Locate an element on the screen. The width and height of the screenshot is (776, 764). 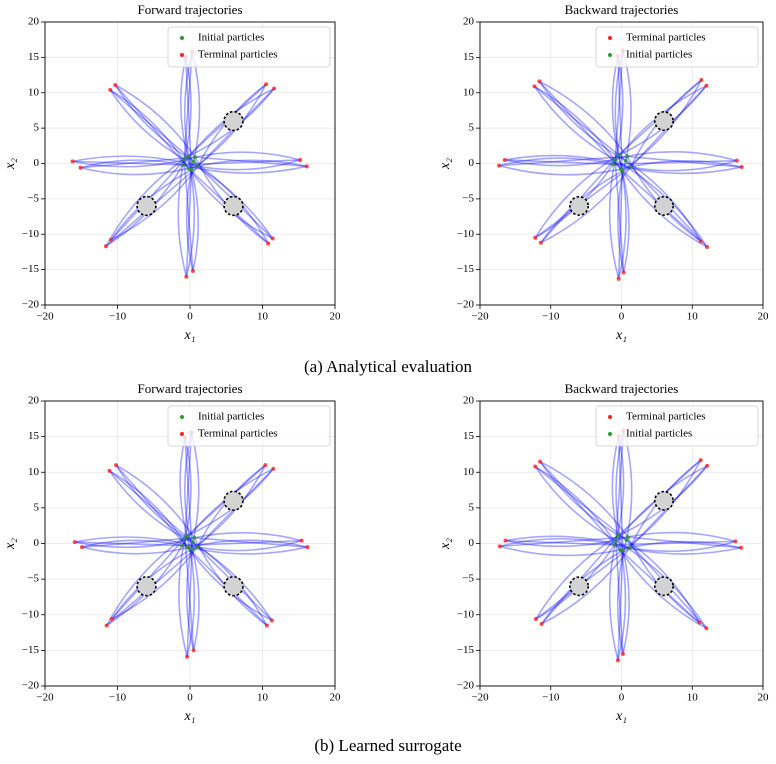
obstacle is located at coordinates (579, 205).